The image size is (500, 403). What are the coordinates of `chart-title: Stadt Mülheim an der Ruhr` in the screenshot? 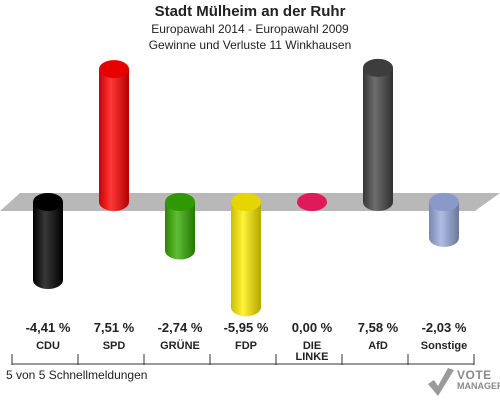 It's located at (250, 11).